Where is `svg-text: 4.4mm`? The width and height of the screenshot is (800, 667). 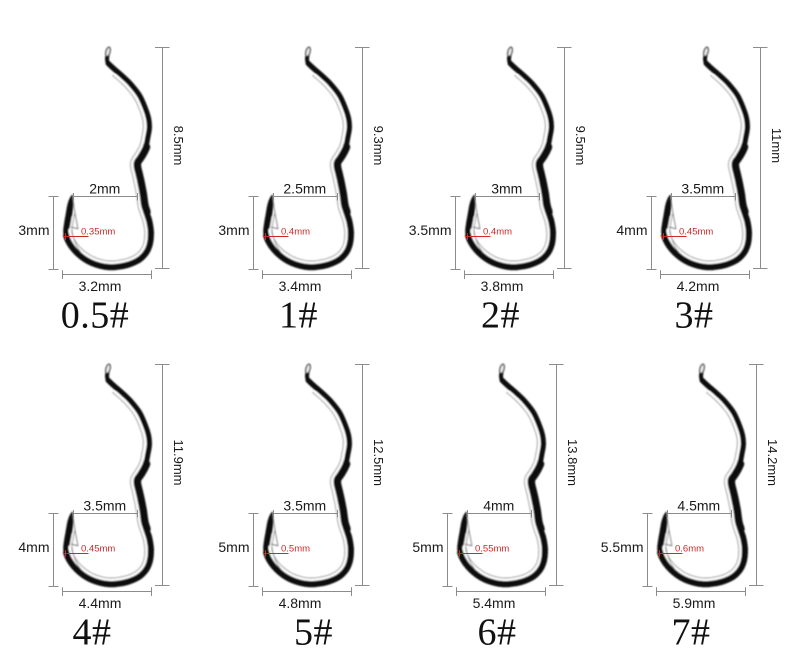 svg-text: 4.4mm is located at coordinates (100, 603).